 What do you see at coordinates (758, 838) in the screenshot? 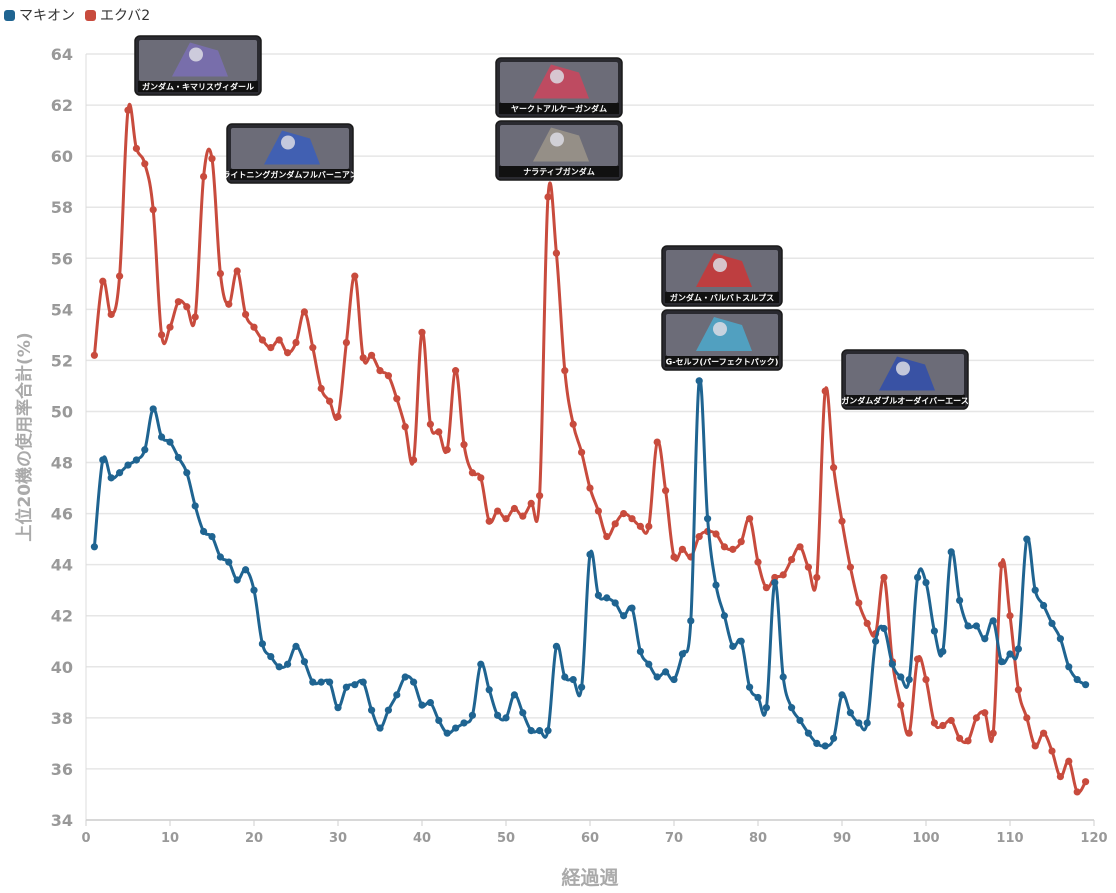
I see `x-tick-label: 80` at bounding box center [758, 838].